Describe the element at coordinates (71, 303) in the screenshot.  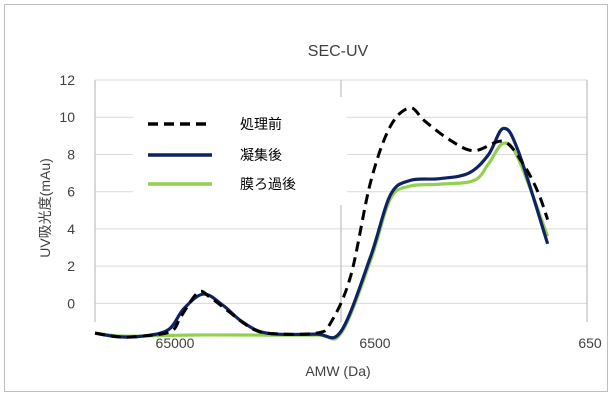
I see `y-tick-label: 0` at that location.